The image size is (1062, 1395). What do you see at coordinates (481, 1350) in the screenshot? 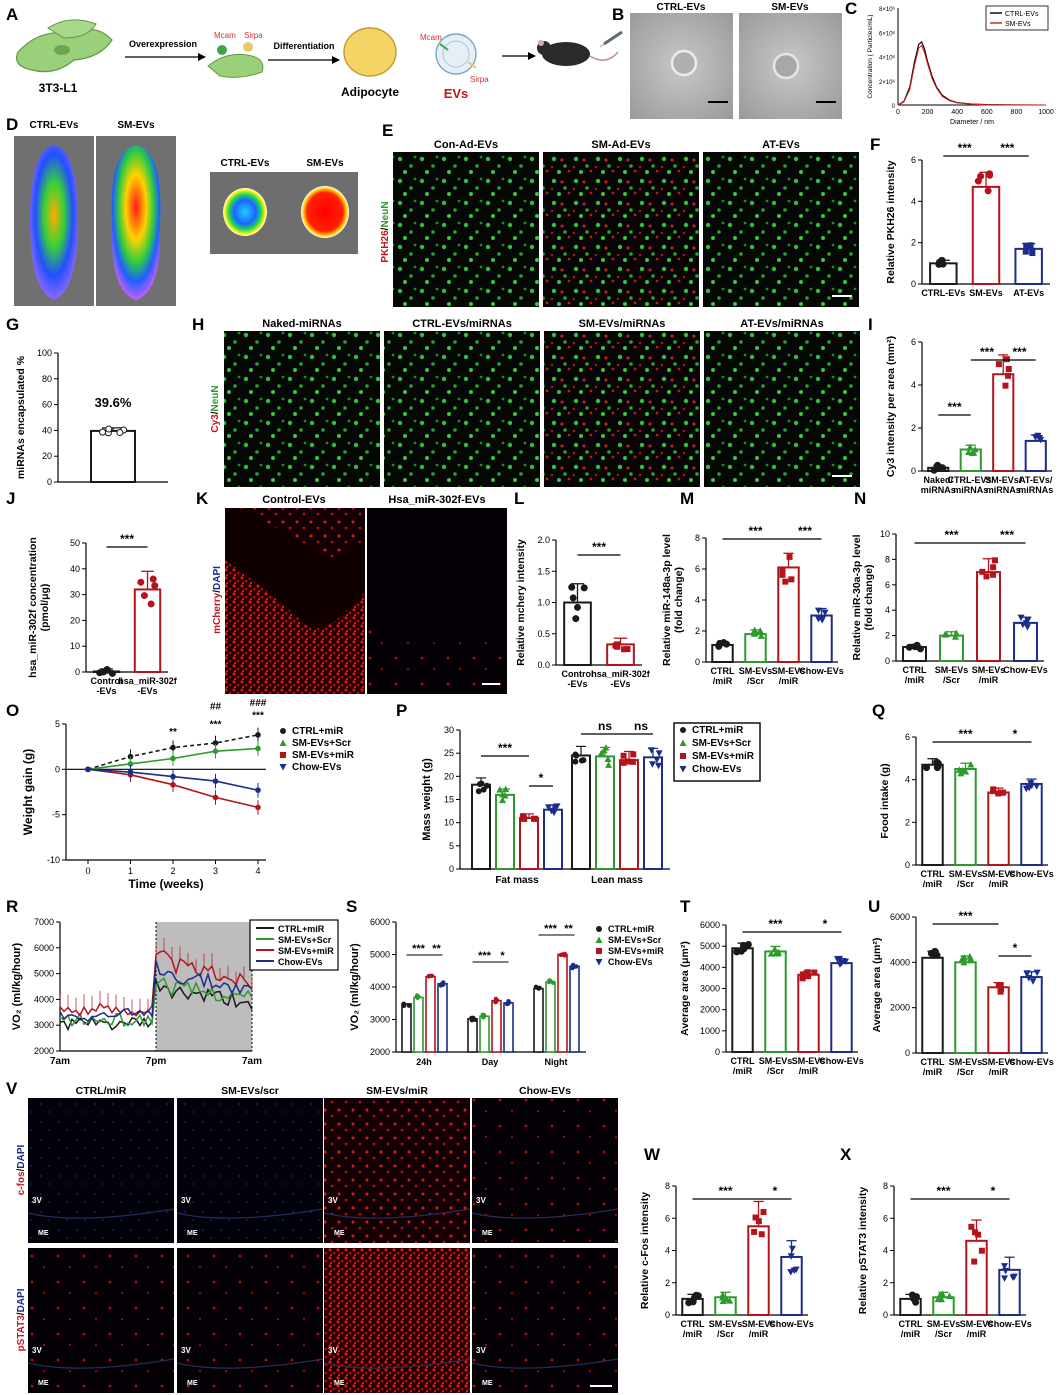
I see `label-3v: 3V` at bounding box center [481, 1350].